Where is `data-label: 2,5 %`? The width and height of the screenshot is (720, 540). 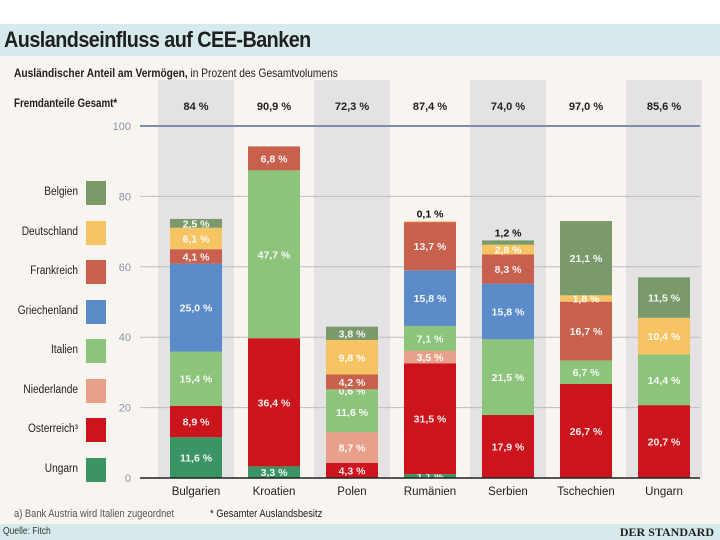 data-label: 2,5 % is located at coordinates (197, 224).